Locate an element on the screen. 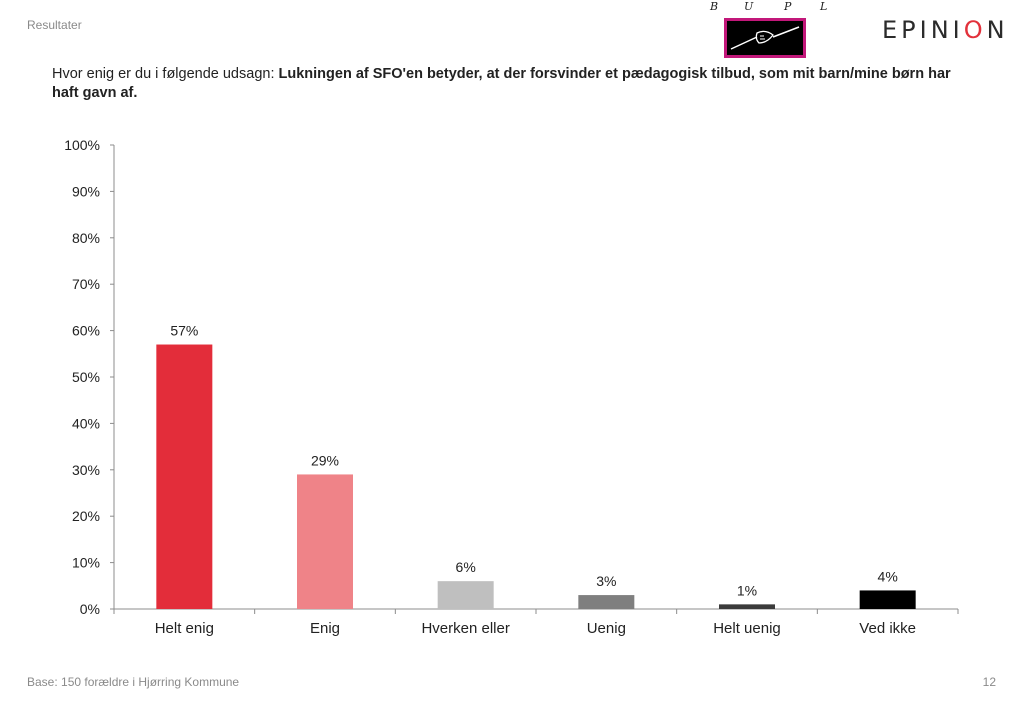 This screenshot has height=708, width=1023. bupl-letter: L is located at coordinates (824, 6).